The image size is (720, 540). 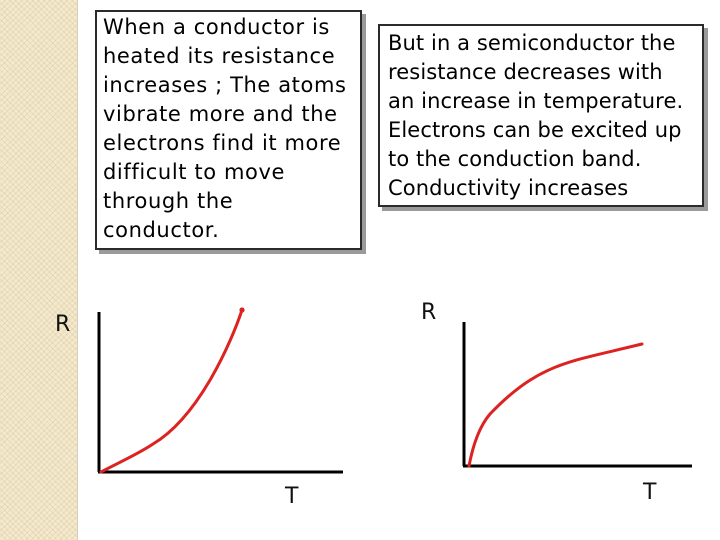 What do you see at coordinates (555, 405) in the screenshot?
I see `semiconductor-resistance-curve` at bounding box center [555, 405].